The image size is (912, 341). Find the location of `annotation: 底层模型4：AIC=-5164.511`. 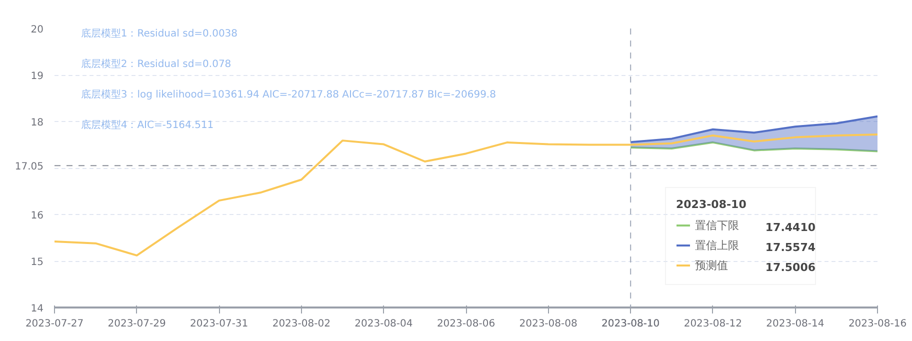

annotation: 底层模型4：AIC=-5164.511 is located at coordinates (147, 124).